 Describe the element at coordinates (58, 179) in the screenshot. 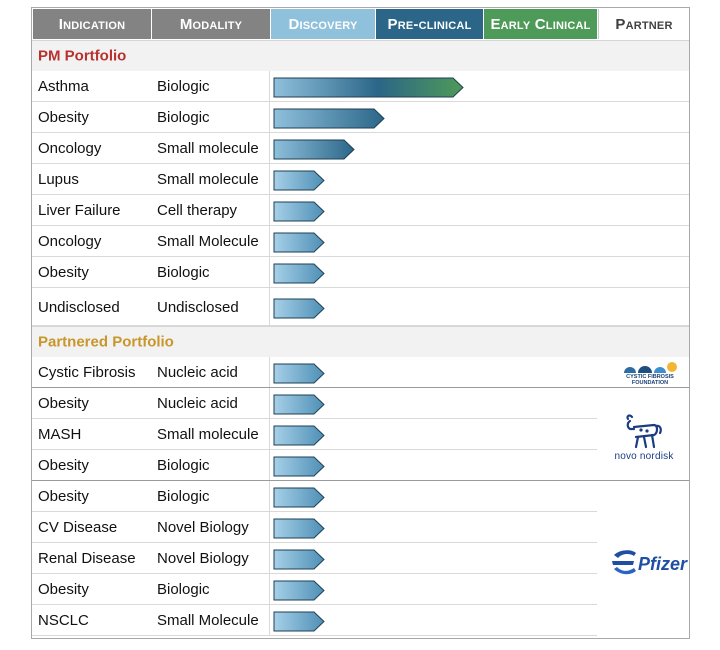

I see `indication-cell: Lupus` at that location.